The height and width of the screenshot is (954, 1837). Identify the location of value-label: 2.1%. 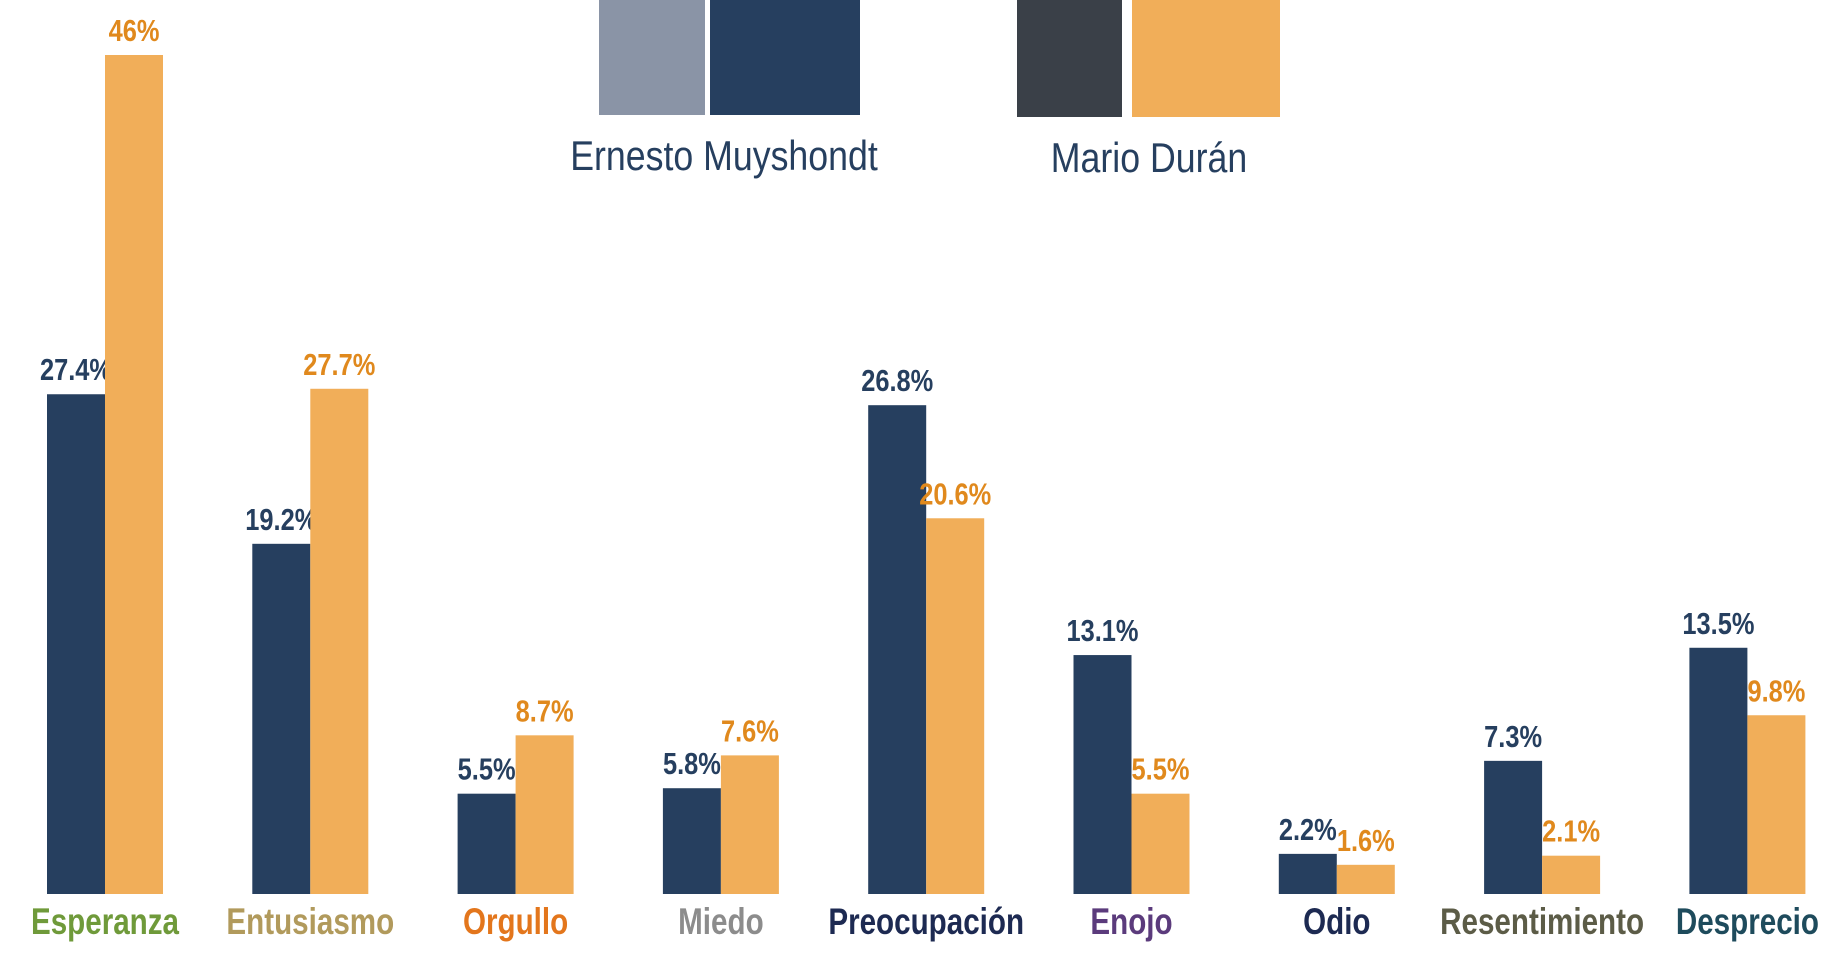
(1571, 831).